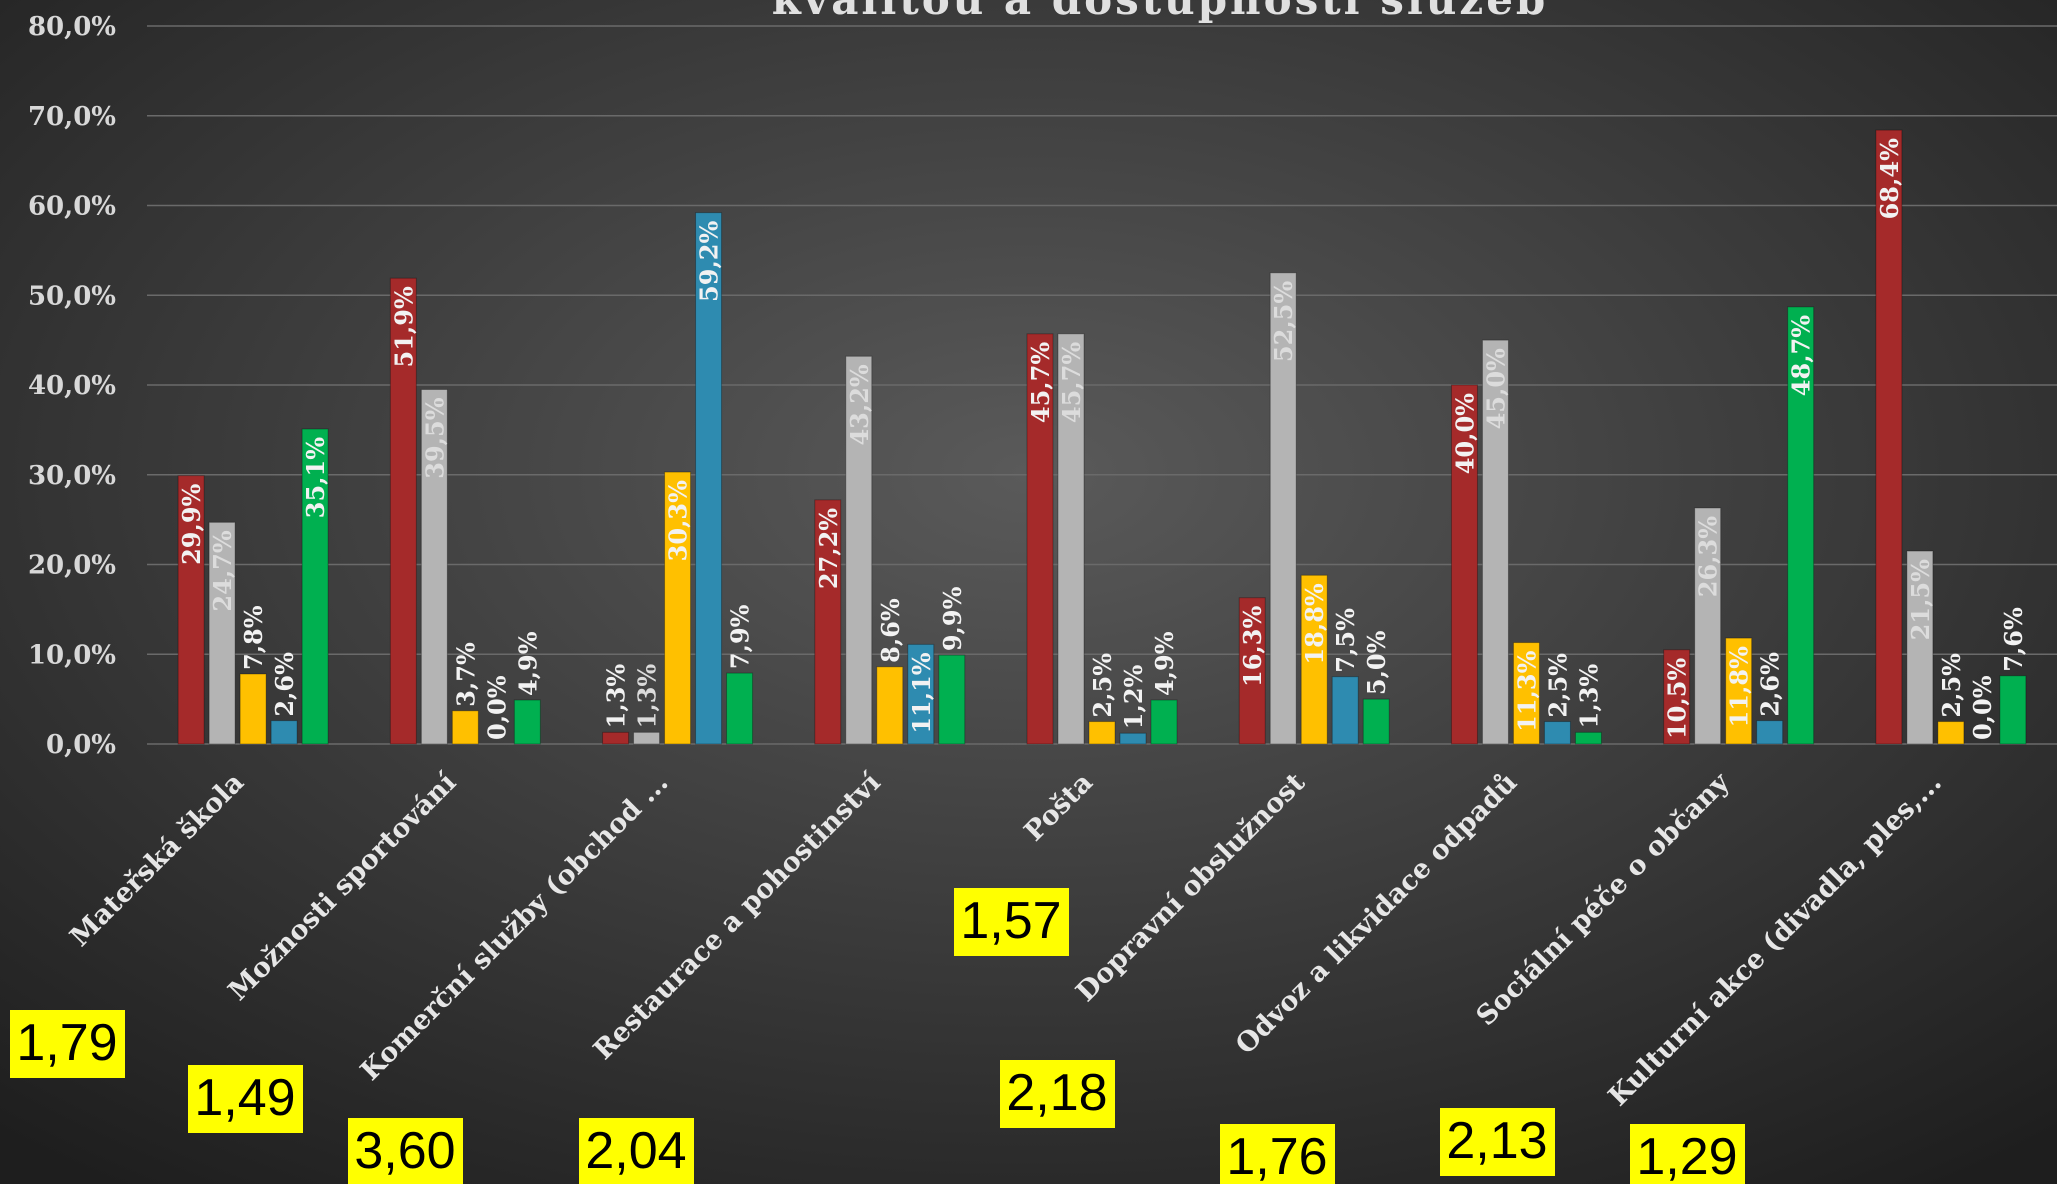  Describe the element at coordinates (1464, 433) in the screenshot. I see `data-label: 40,0%` at that location.